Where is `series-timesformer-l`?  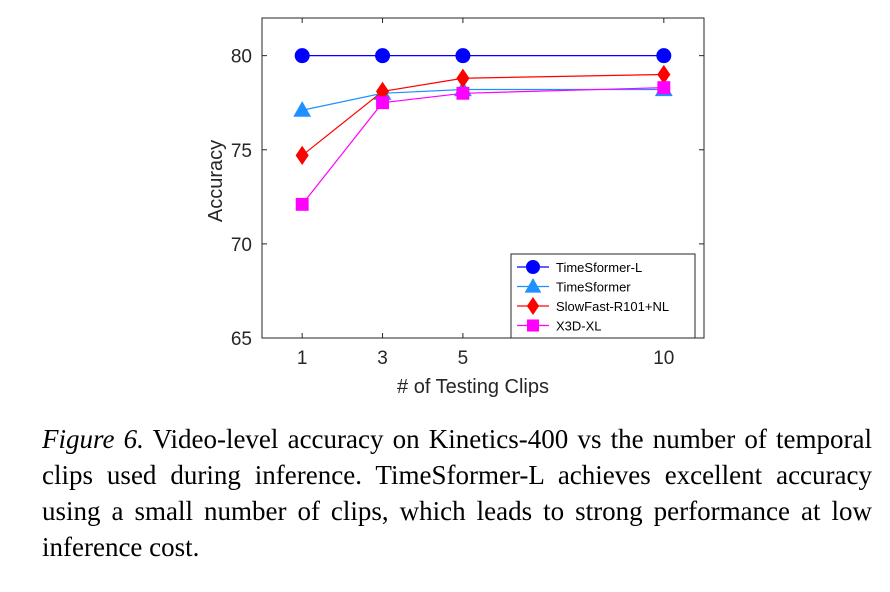 series-timesformer-l is located at coordinates (483, 56).